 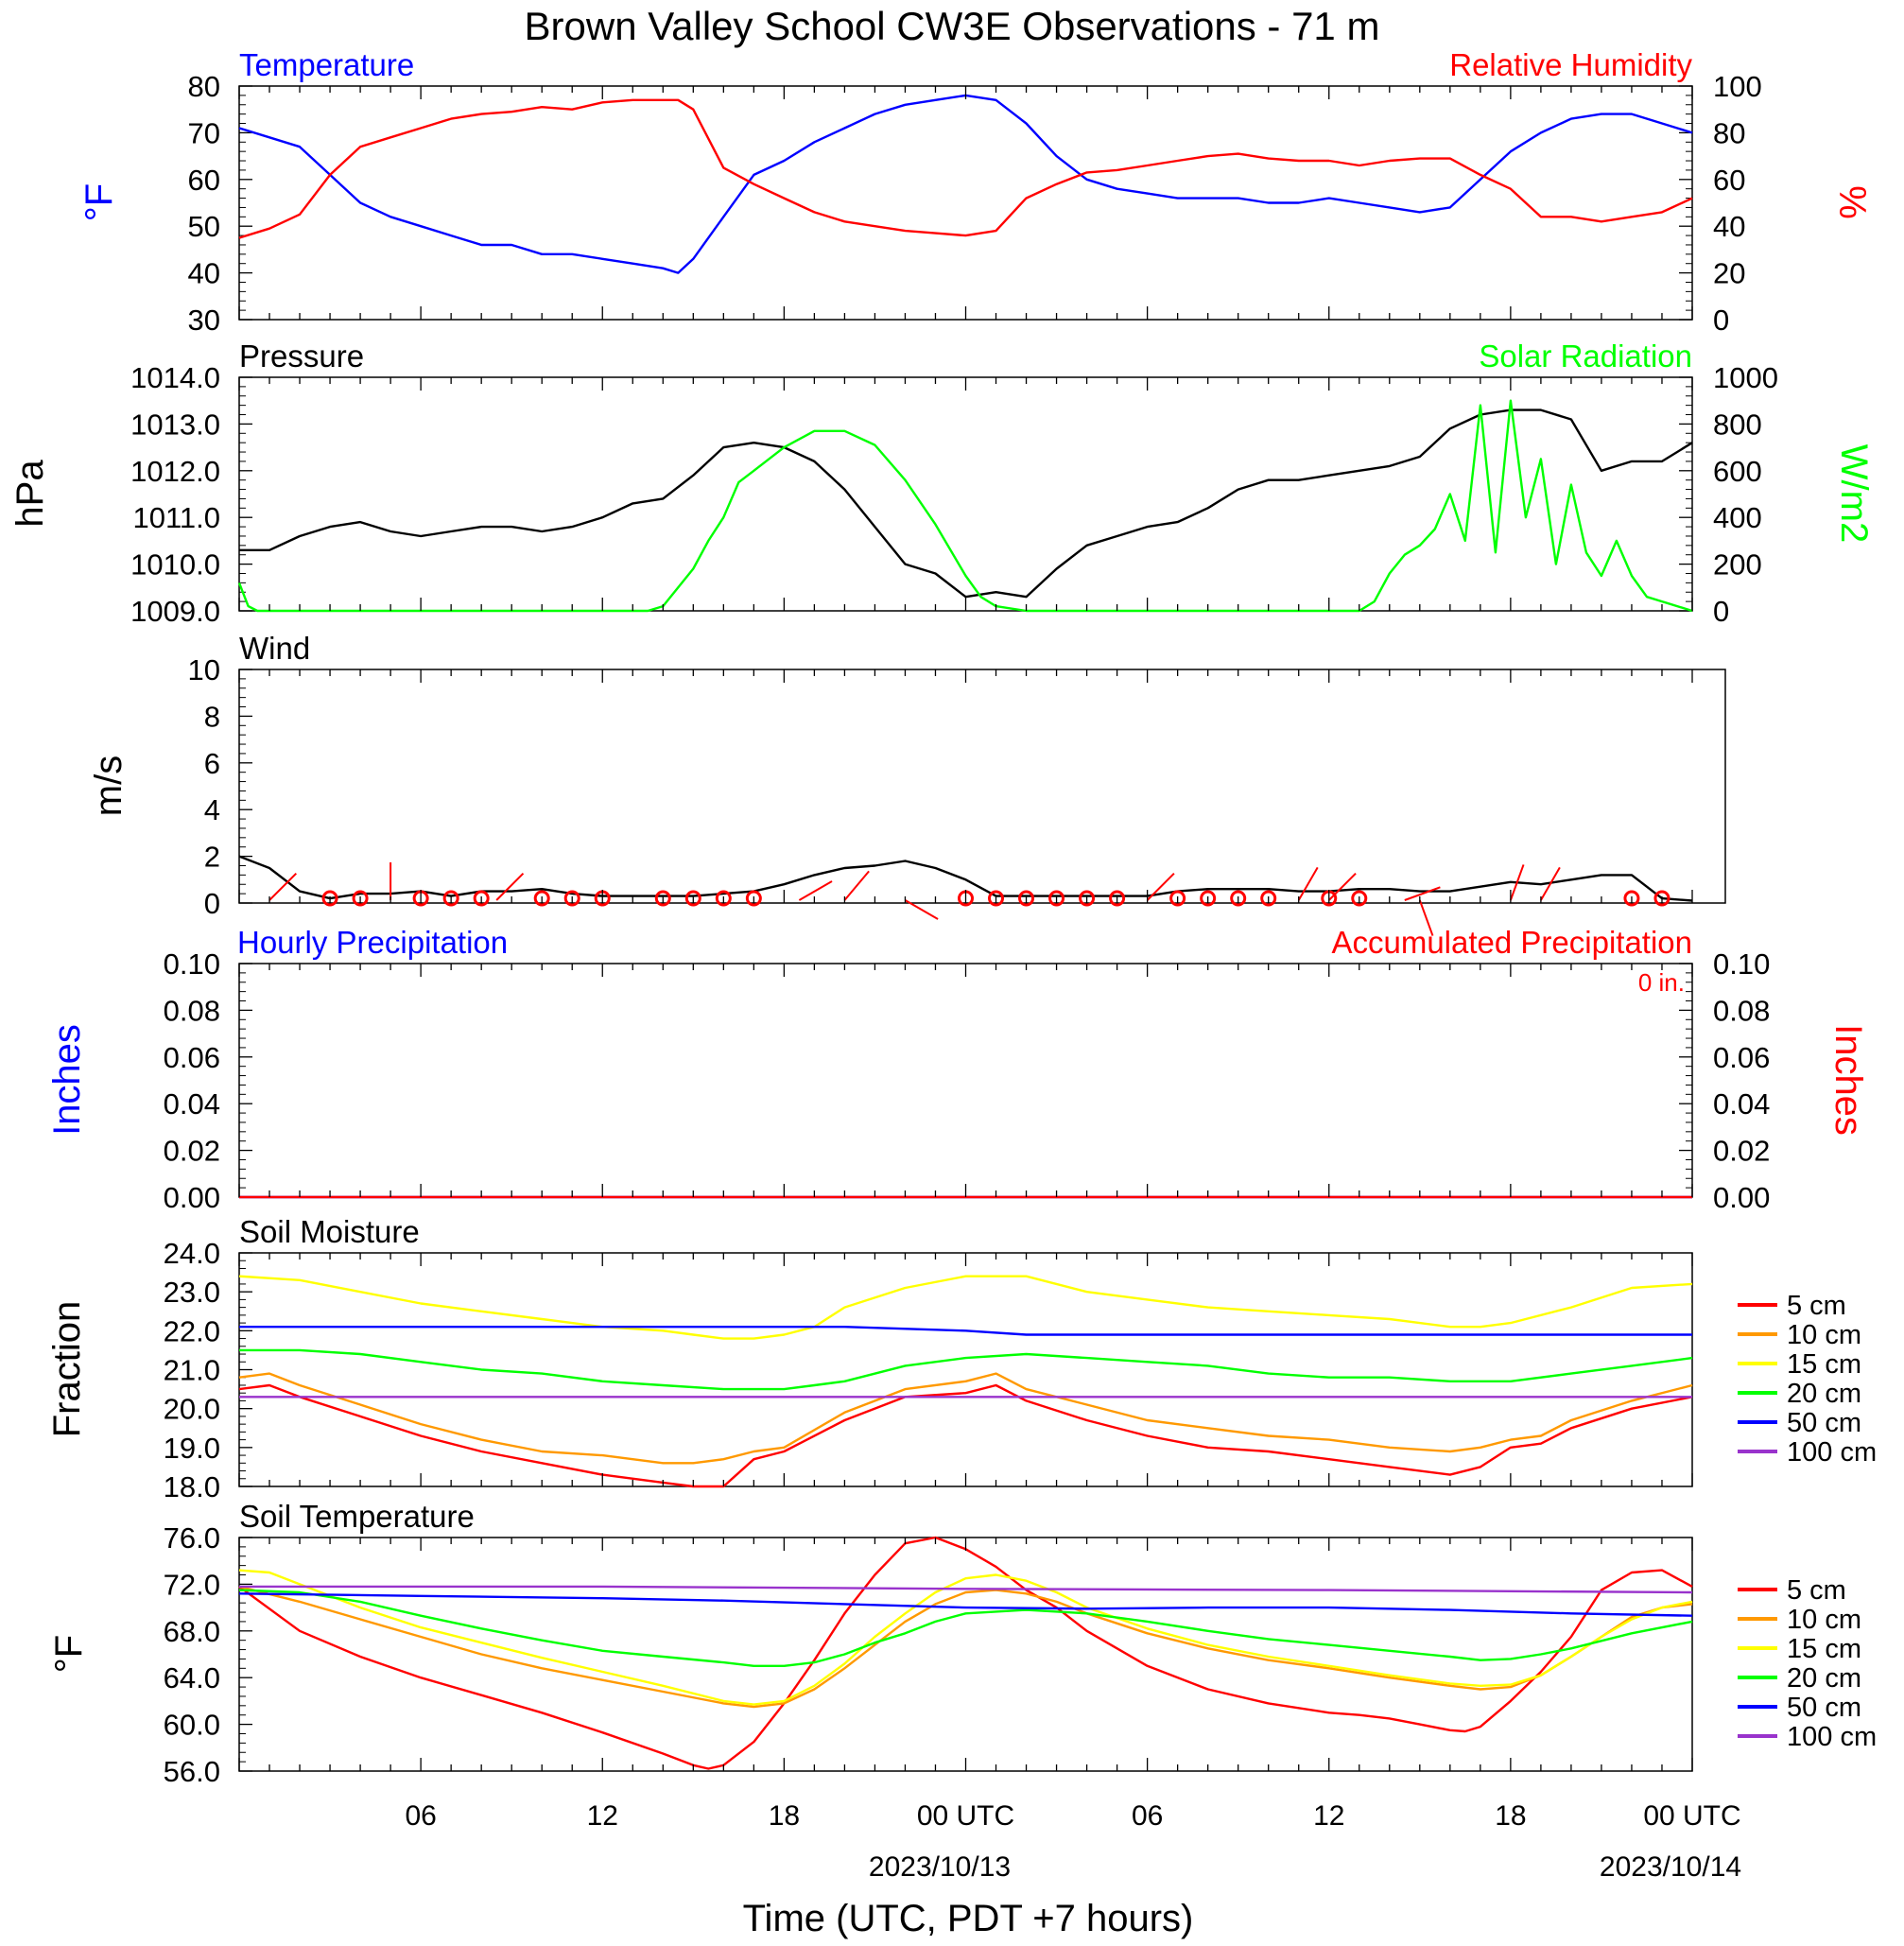 I want to click on y-tick-label: 72.0, so click(x=192, y=1585).